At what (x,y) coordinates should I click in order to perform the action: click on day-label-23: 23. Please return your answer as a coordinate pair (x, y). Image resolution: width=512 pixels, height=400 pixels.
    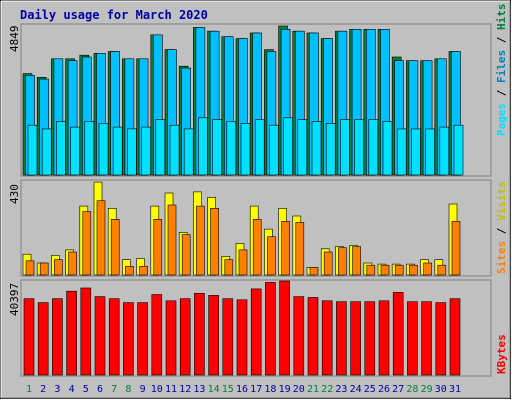
    Looking at the image, I should click on (341, 389).